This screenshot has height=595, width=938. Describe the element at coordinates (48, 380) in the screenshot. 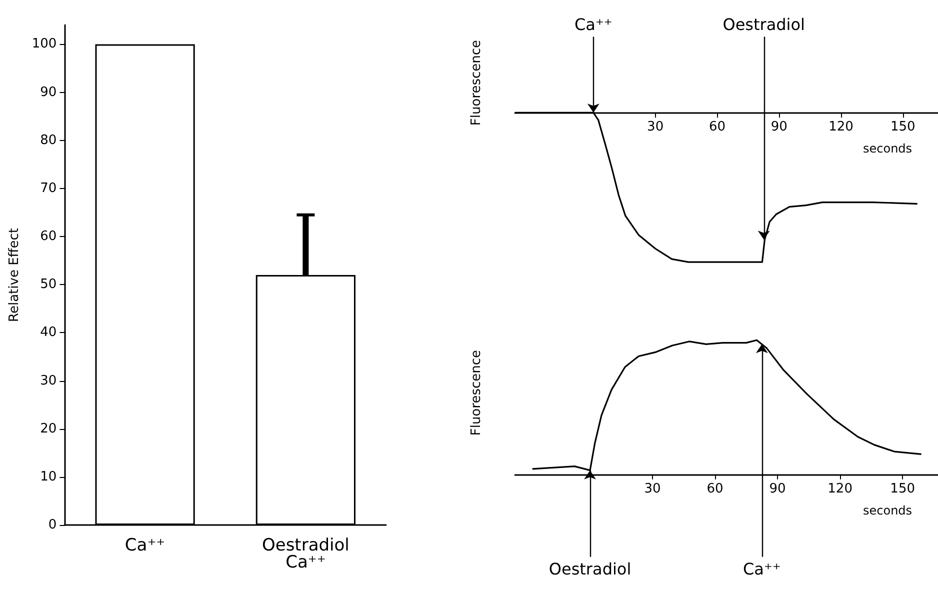

I see `y-tick-label: 30` at that location.